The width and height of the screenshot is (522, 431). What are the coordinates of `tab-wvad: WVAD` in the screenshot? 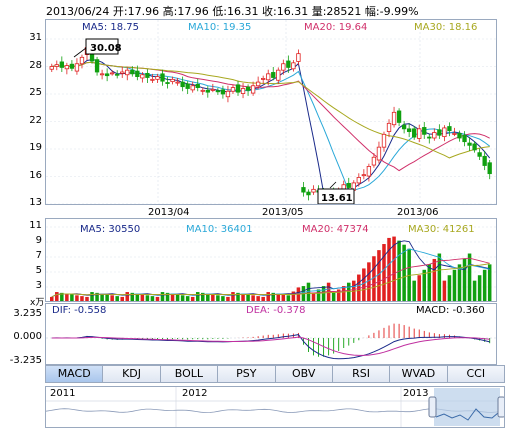 It's located at (419, 374).